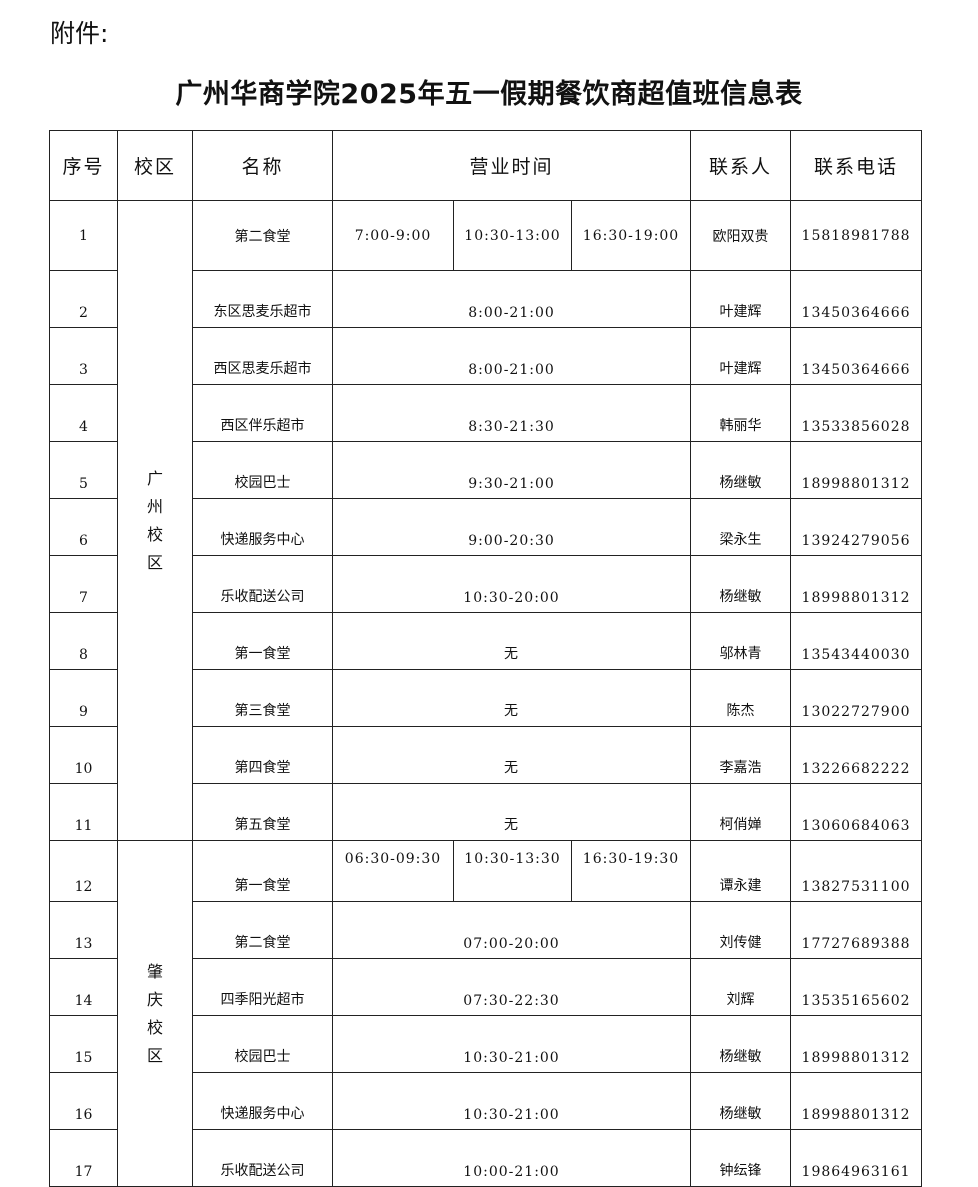 The height and width of the screenshot is (1187, 978). What do you see at coordinates (83, 235) in the screenshot?
I see `row-number: 1` at bounding box center [83, 235].